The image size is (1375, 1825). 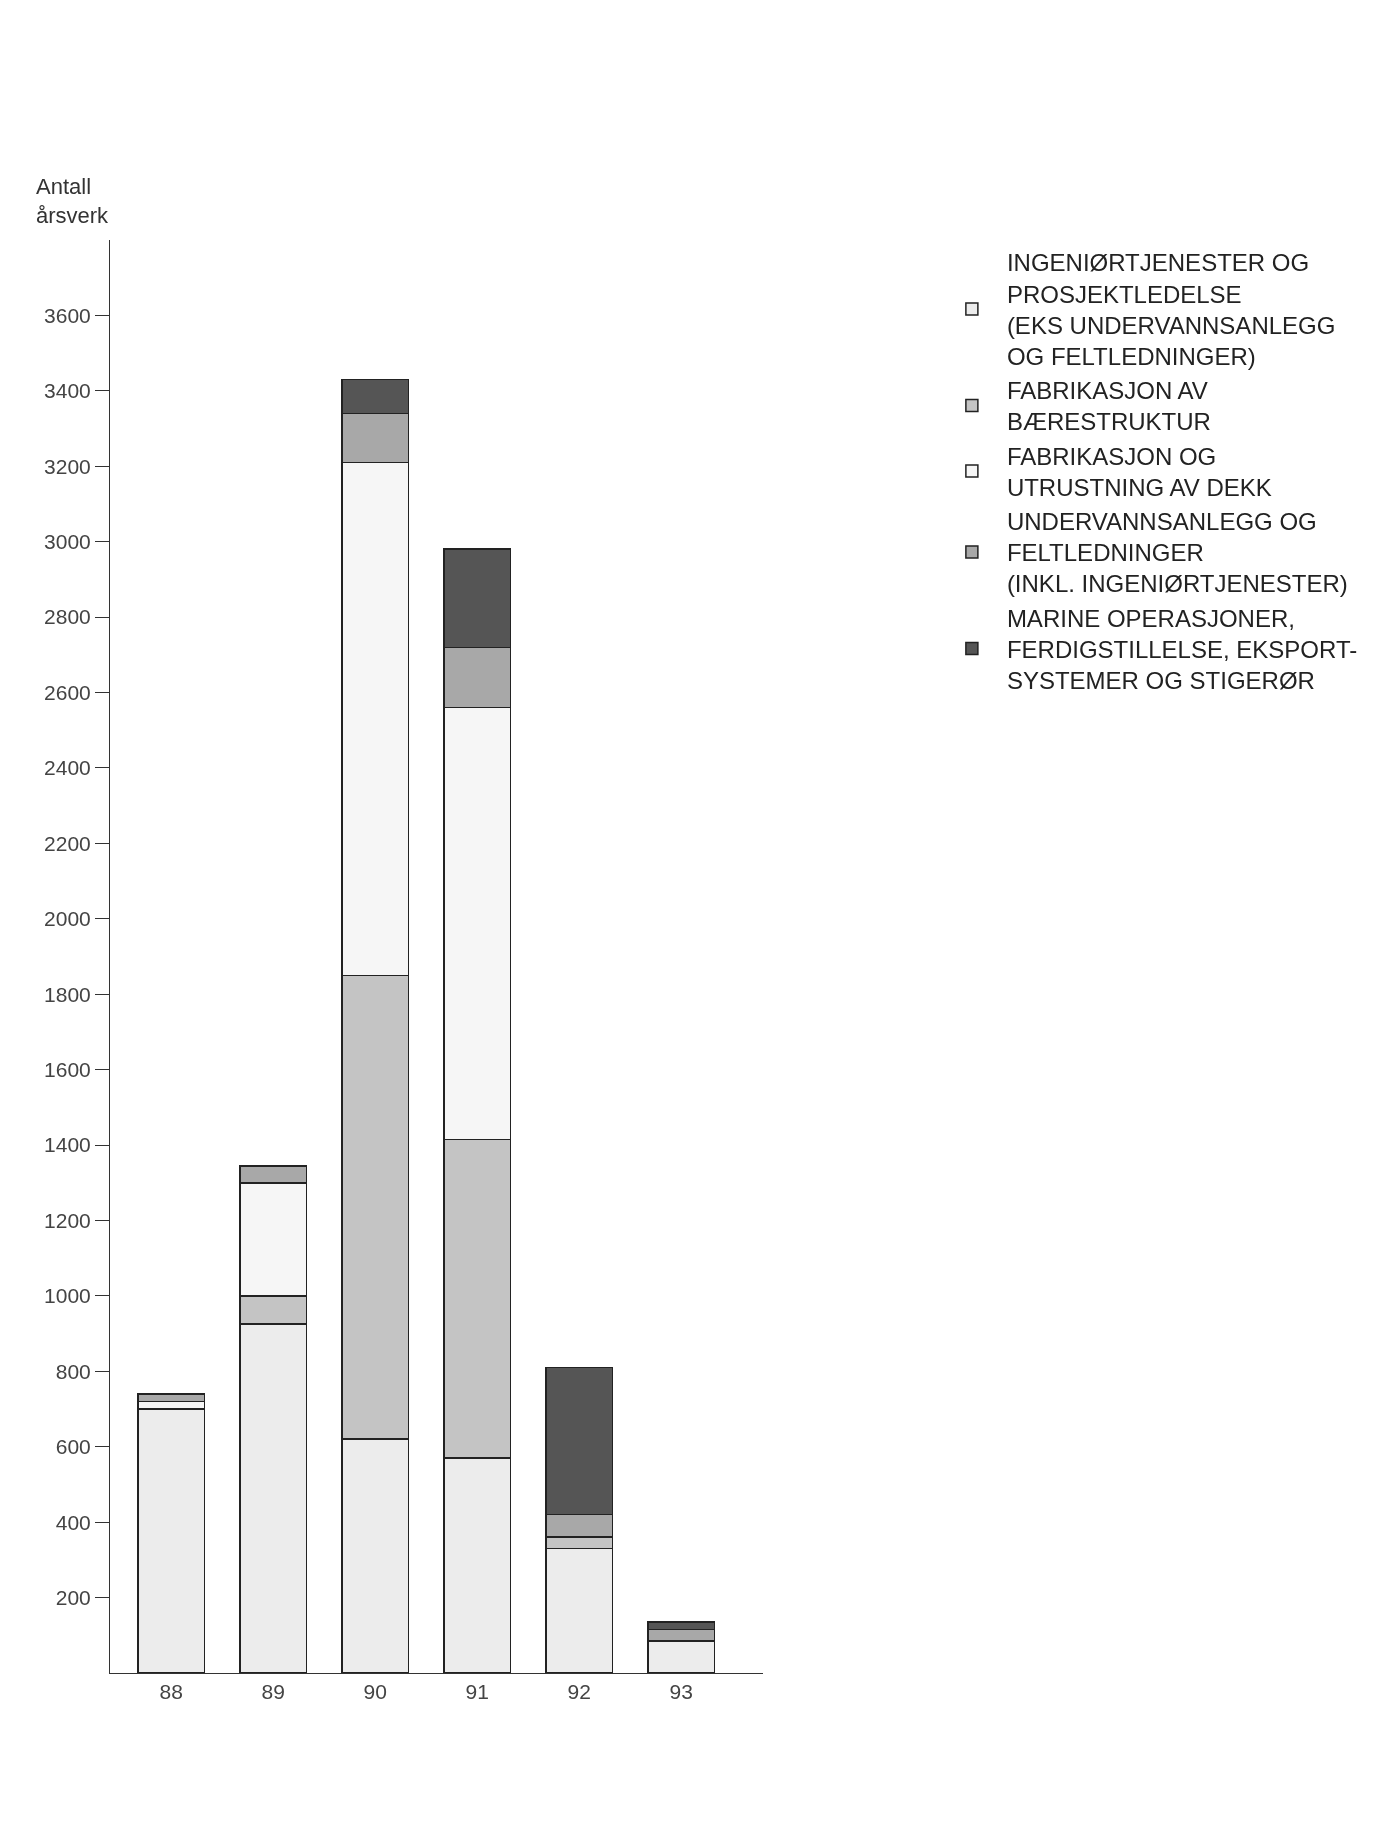 What do you see at coordinates (67, 1145) in the screenshot?
I see `y-tick-label: 1400` at bounding box center [67, 1145].